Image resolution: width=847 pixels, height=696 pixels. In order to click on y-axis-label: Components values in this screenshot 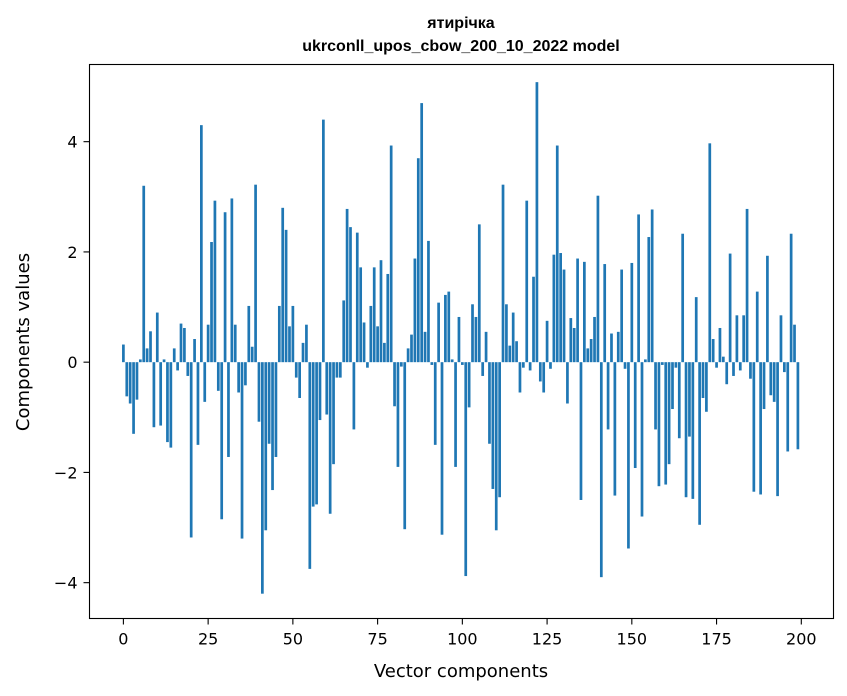, I will do `click(23, 342)`.